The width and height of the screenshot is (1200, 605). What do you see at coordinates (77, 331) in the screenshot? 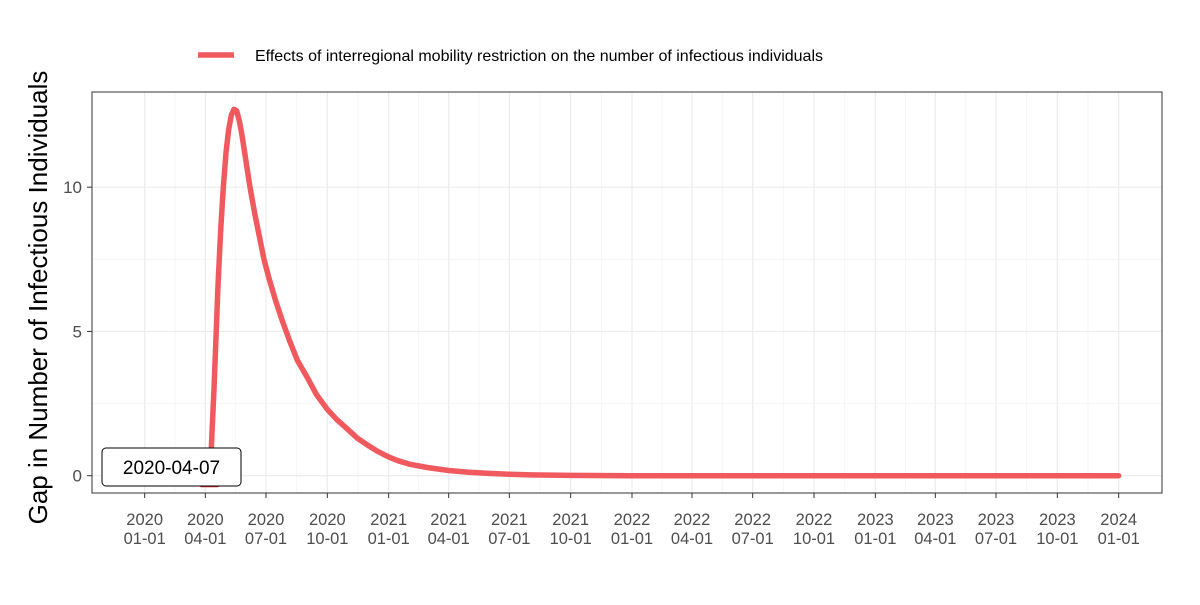
I see `y-tick-label: 5` at bounding box center [77, 331].